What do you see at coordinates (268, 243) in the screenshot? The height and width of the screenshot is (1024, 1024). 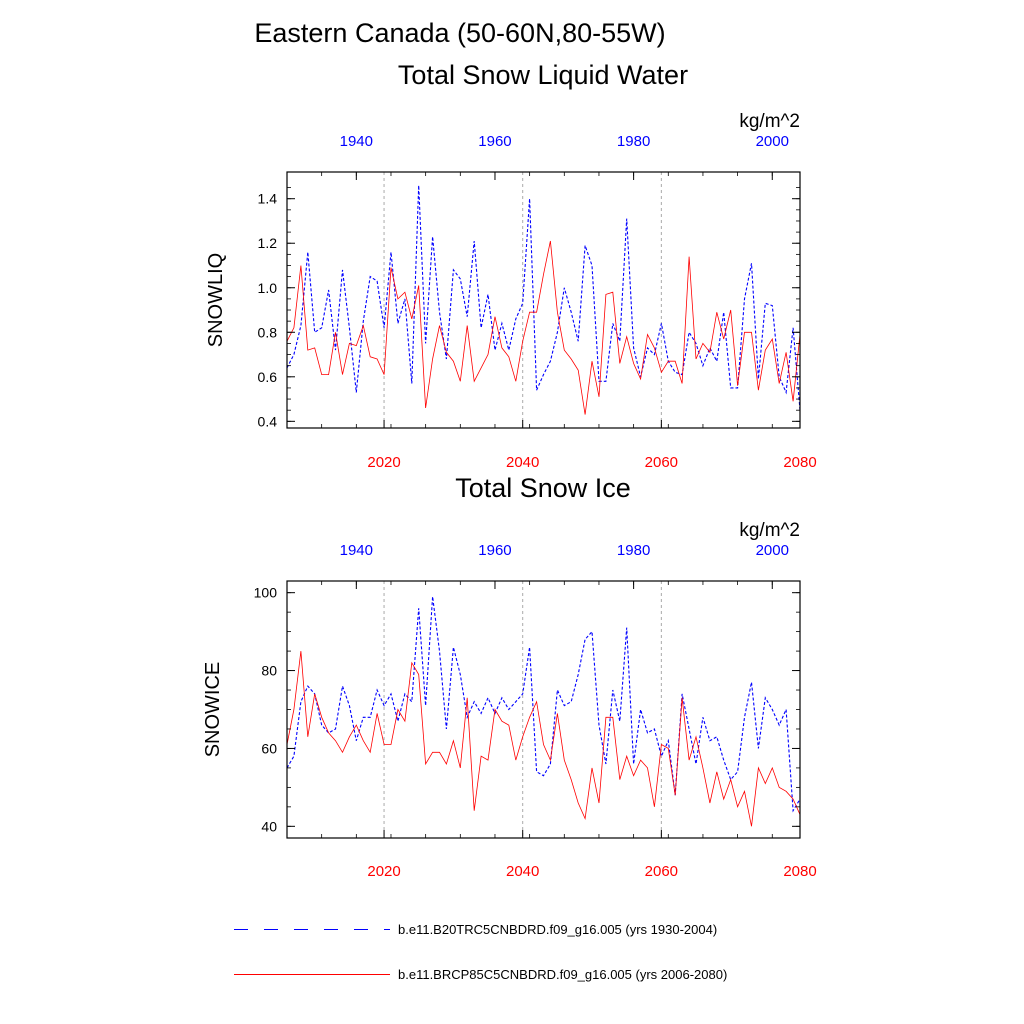 I see `liq-ytick-label: 1.2` at bounding box center [268, 243].